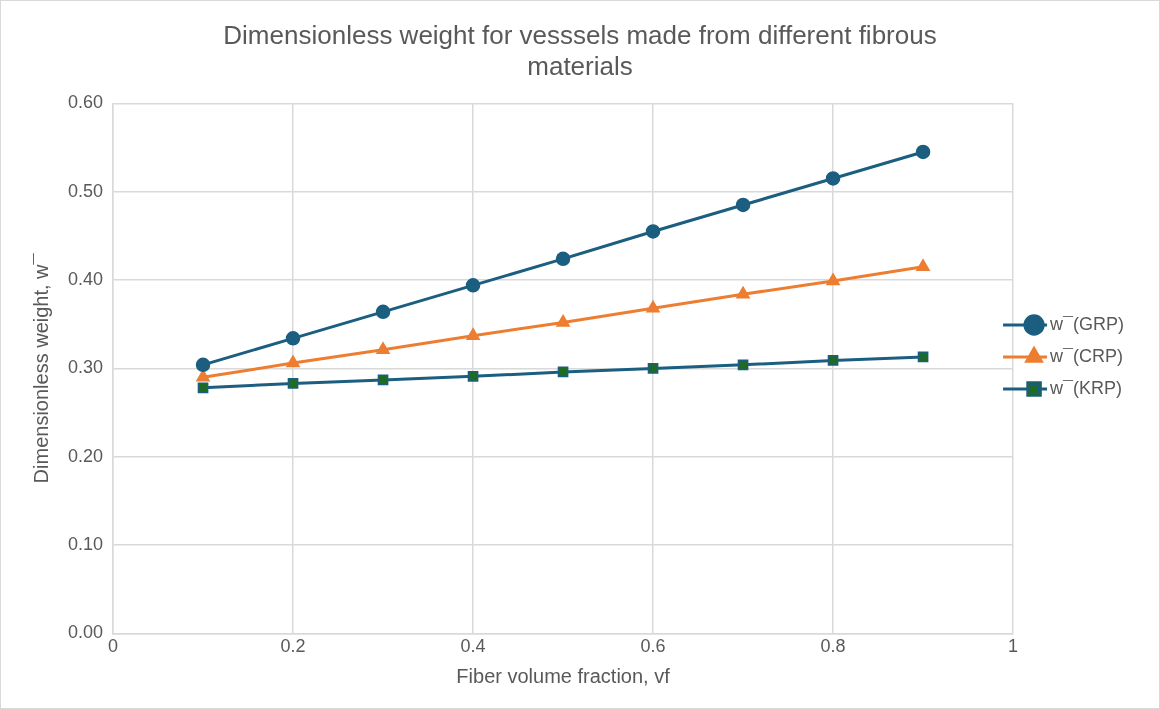  I want to click on x-axis-title: Fiber volume fraction, vf, so click(563, 675).